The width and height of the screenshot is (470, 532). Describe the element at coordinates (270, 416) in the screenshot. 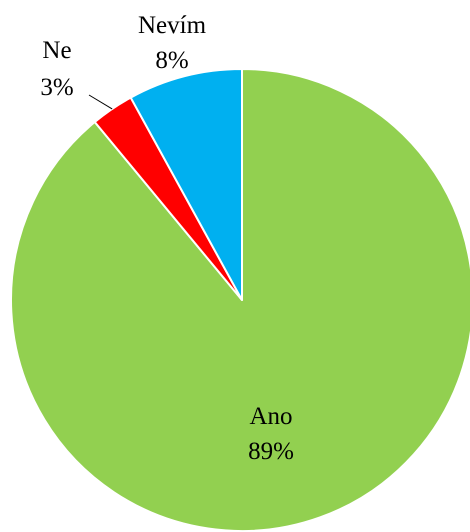

I see `slice-label-name-ano: Ano` at that location.